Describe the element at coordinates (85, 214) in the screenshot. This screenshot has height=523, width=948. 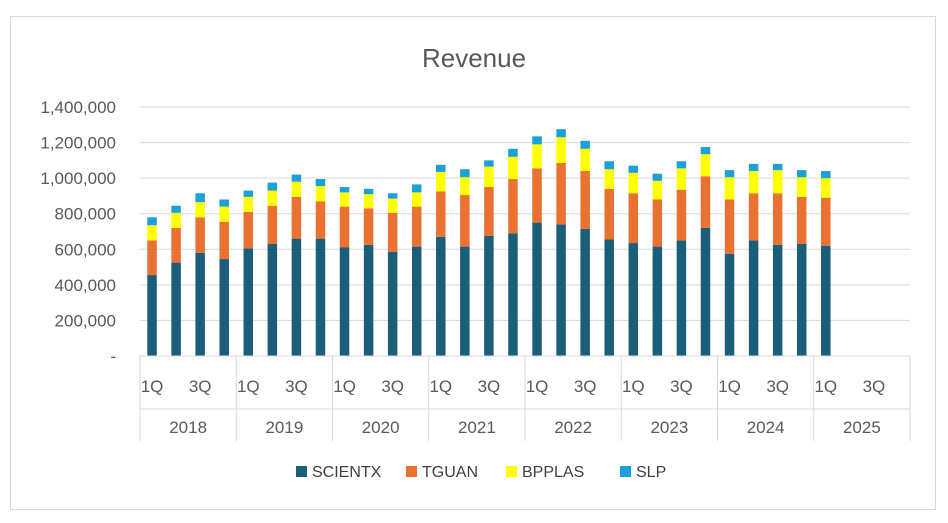
I see `y-tick-label: 800,000` at that location.